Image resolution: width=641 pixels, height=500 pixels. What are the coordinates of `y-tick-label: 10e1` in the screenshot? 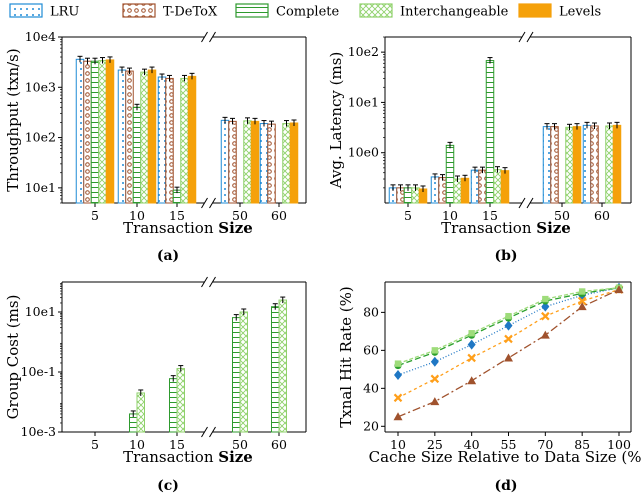 It's located at (40, 187).